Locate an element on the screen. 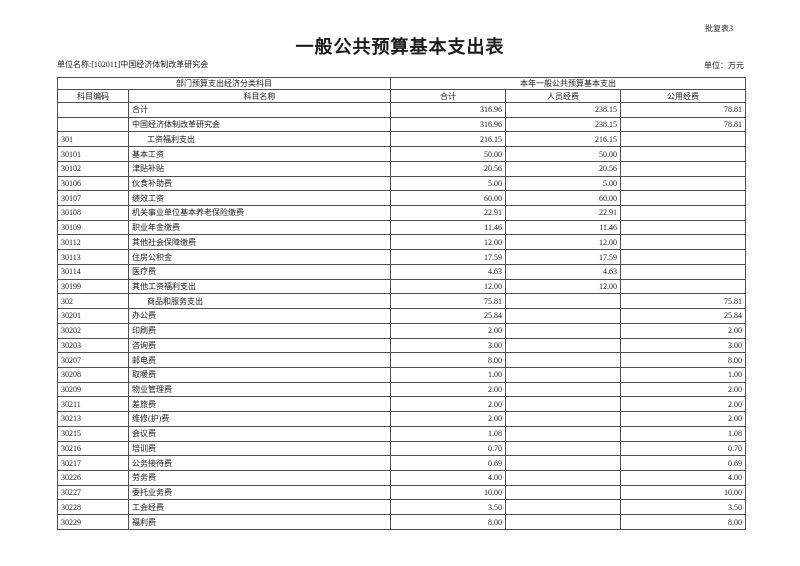 This screenshot has height=566, width=800. public-cell: 0.70 is located at coordinates (683, 448).